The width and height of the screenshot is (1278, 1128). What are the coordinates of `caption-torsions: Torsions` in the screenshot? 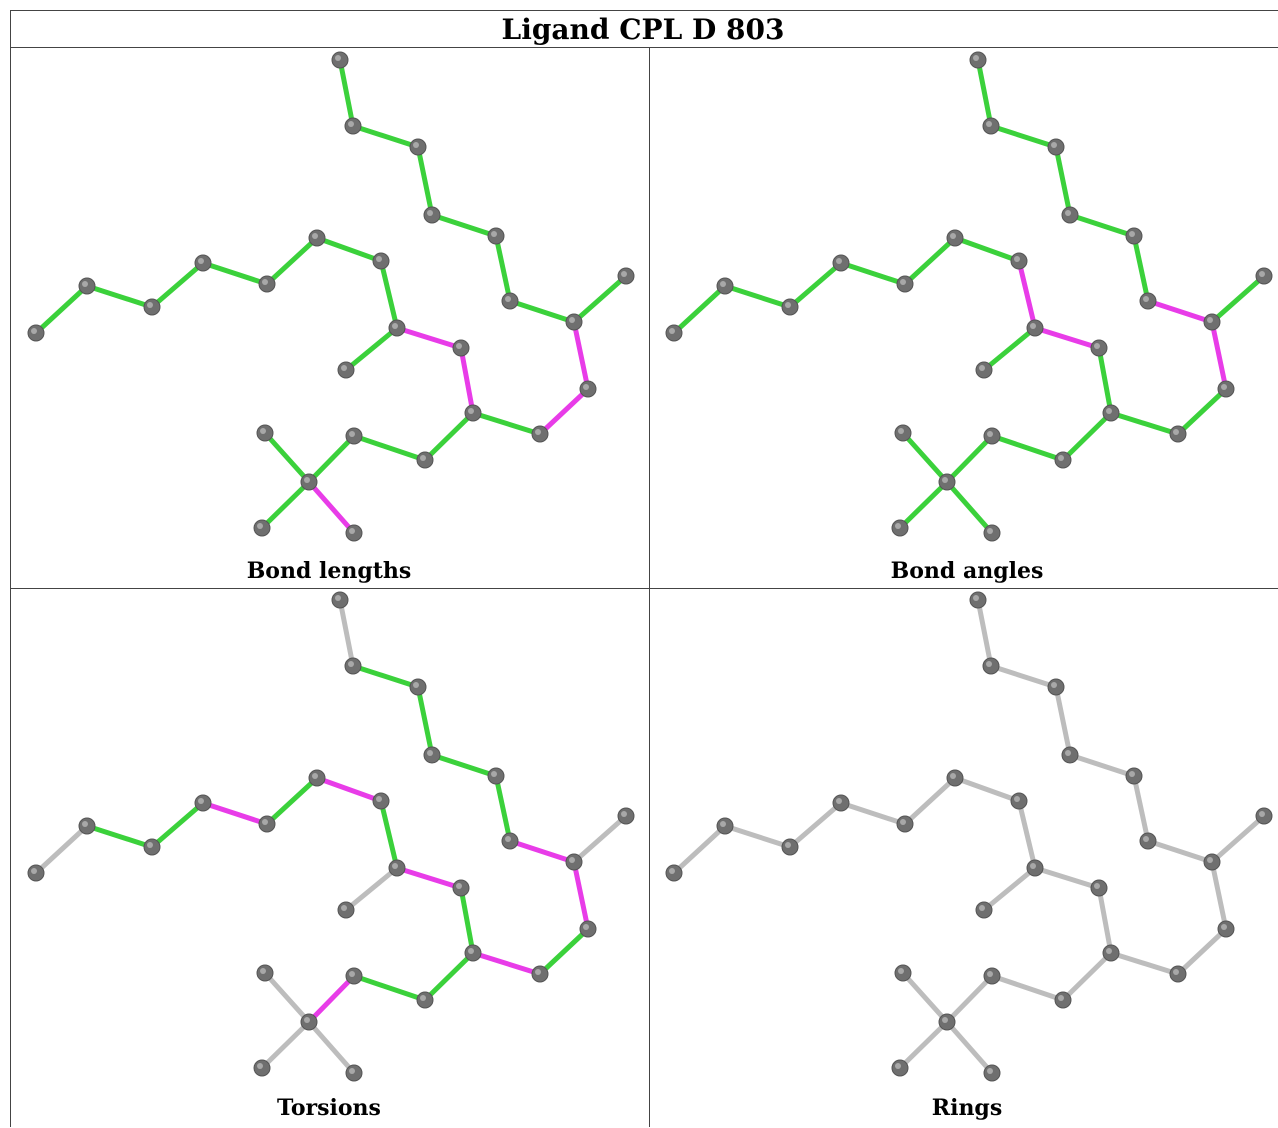 It's located at (329, 1108).